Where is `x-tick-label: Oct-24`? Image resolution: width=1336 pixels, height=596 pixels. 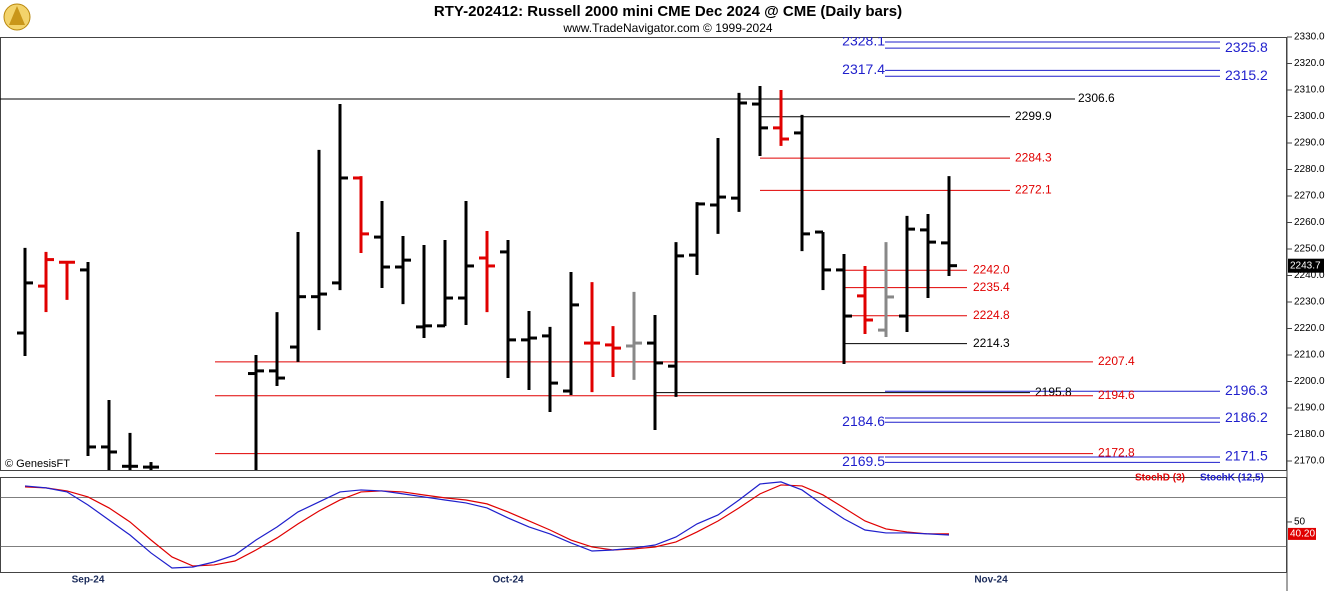
x-tick-label: Oct-24 is located at coordinates (508, 580).